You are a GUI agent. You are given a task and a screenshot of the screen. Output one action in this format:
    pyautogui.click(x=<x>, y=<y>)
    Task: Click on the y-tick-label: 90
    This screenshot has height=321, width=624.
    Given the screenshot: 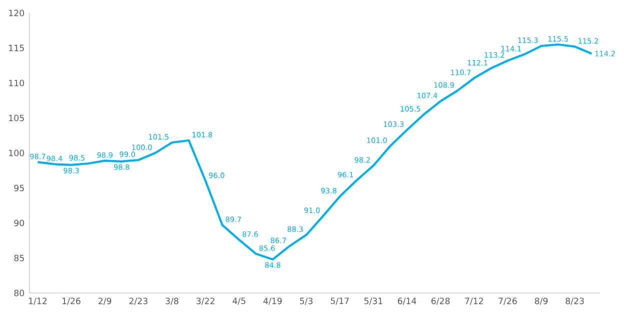 What is the action you would take?
    pyautogui.click(x=19, y=223)
    